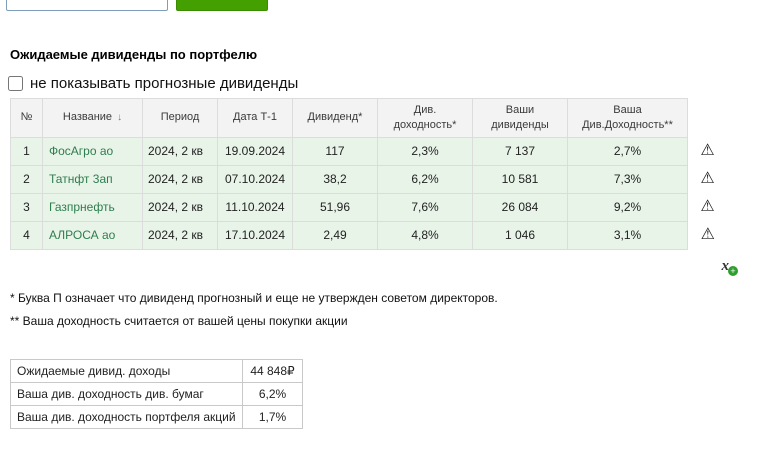 This screenshot has height=449, width=758. What do you see at coordinates (87, 5) in the screenshot?
I see `top-input` at bounding box center [87, 5].